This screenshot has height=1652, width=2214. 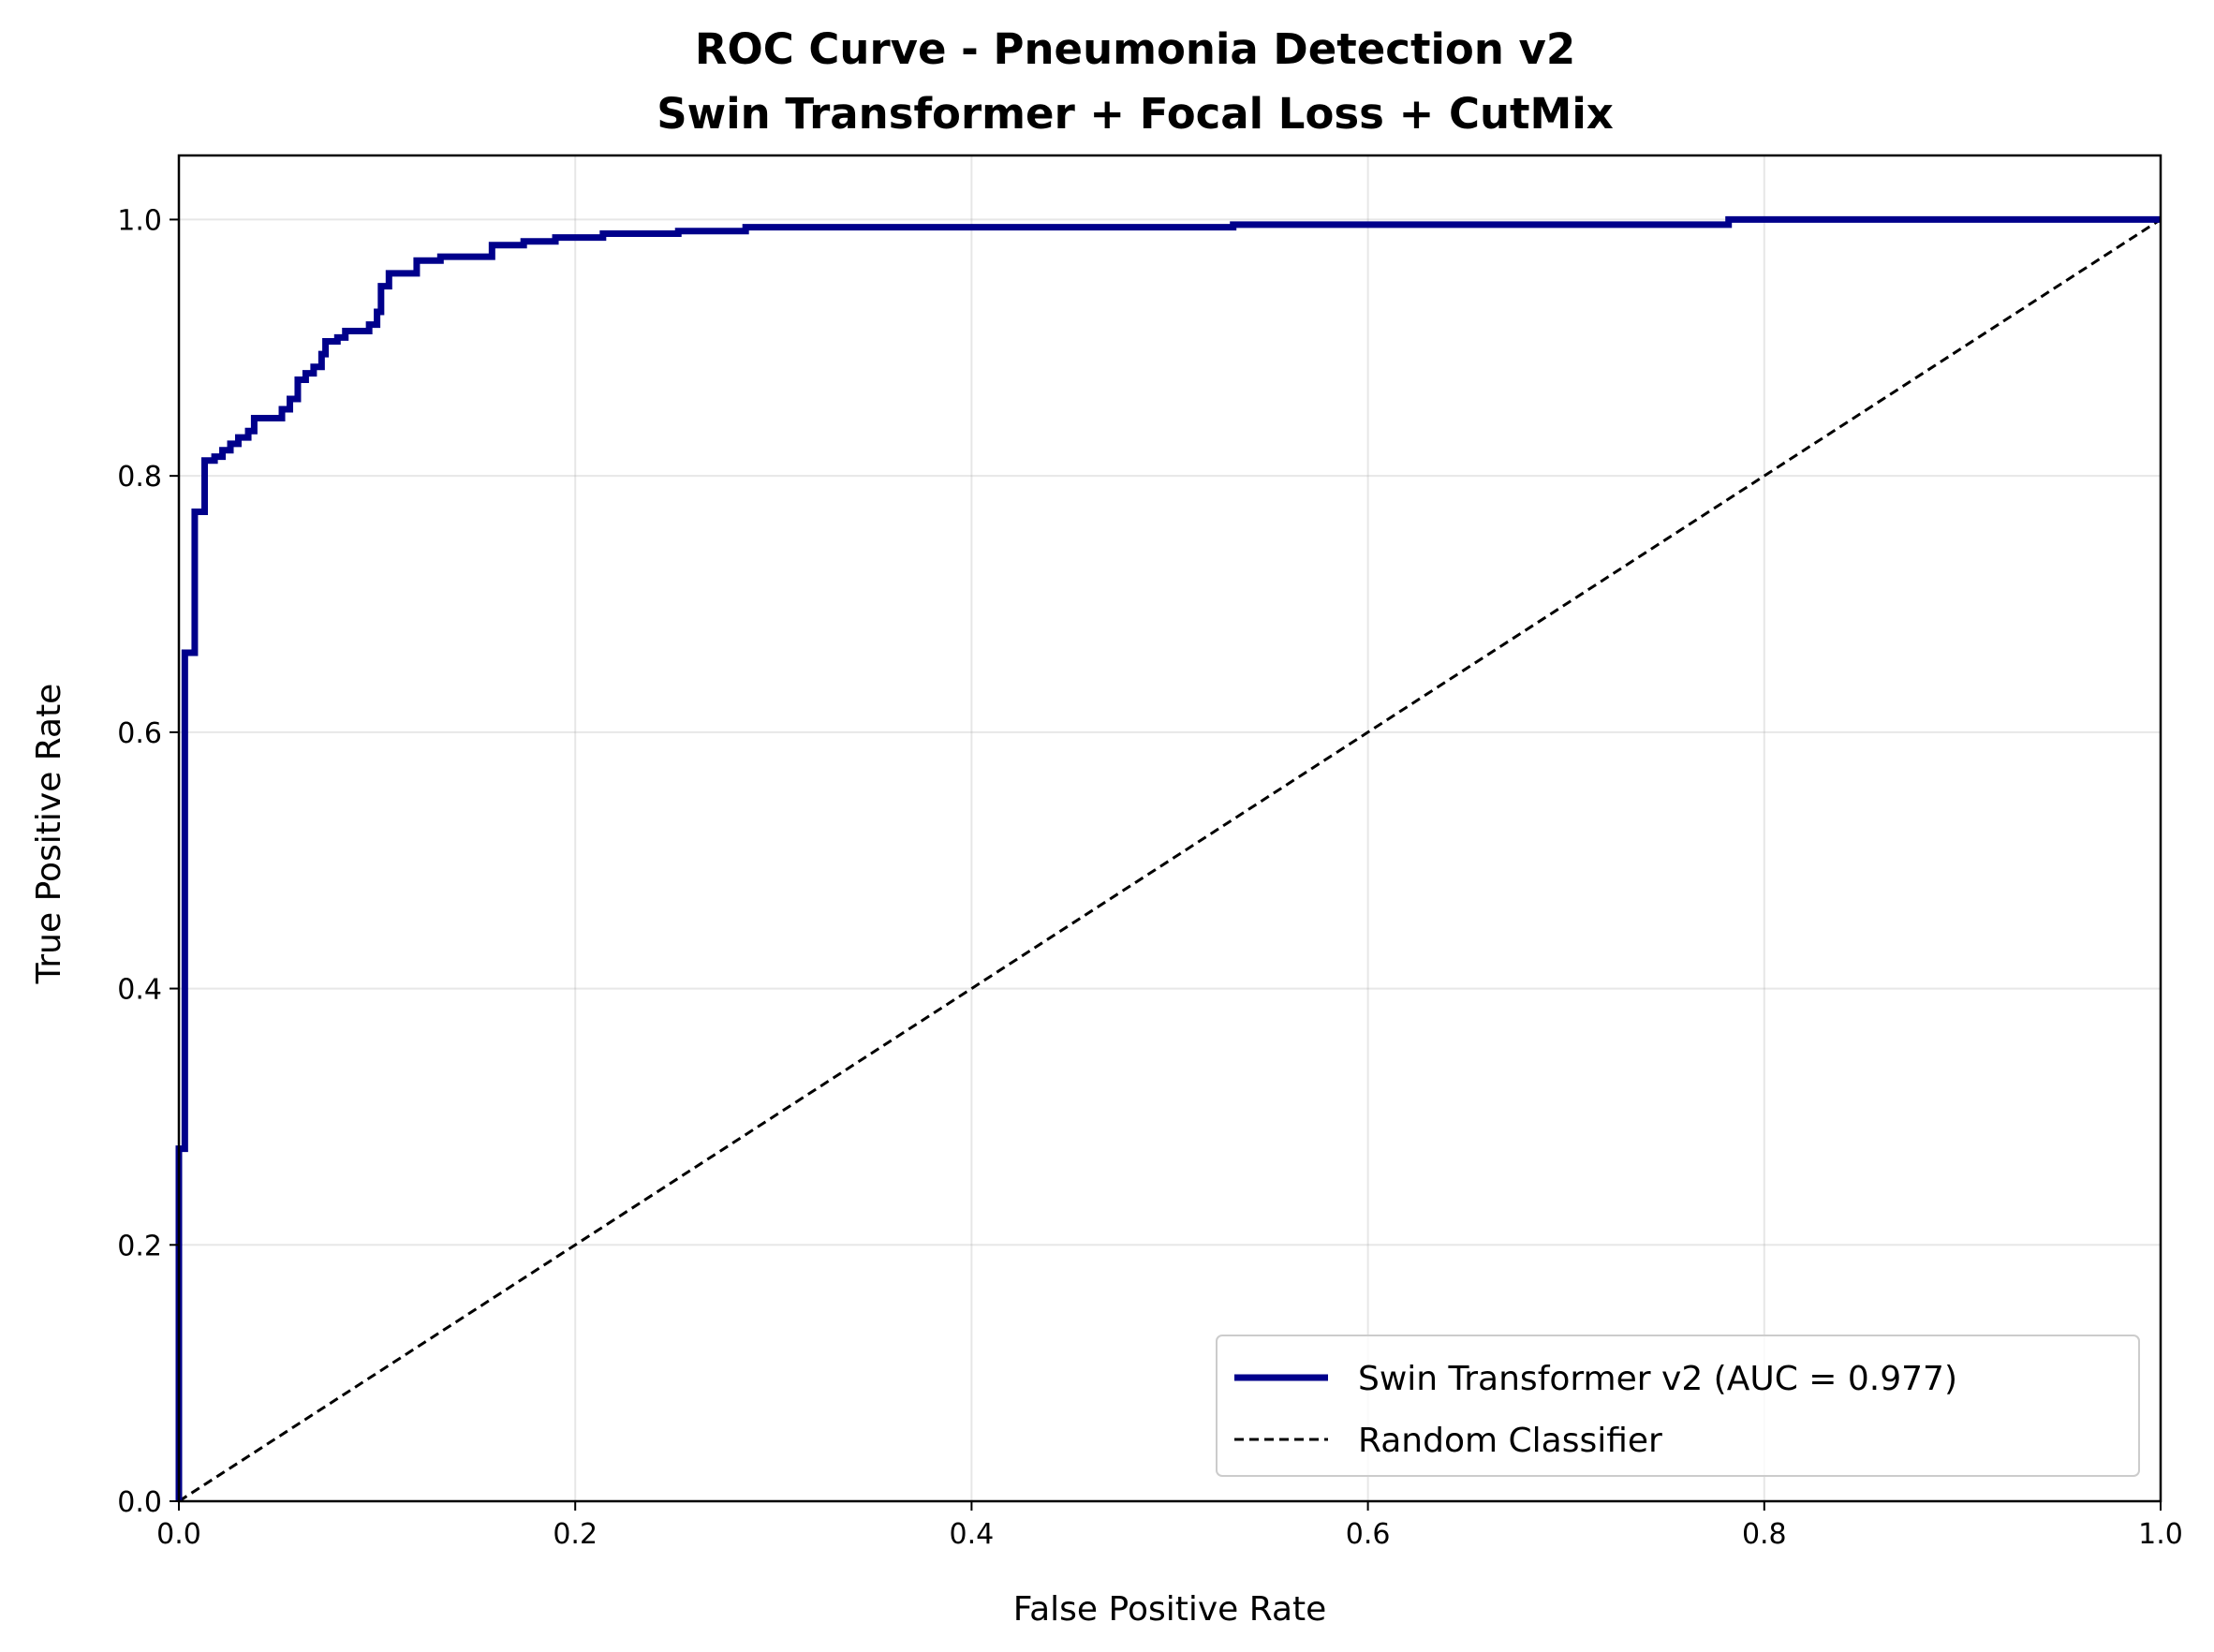 I want to click on x-tick-label: 1.0, so click(x=2160, y=1535).